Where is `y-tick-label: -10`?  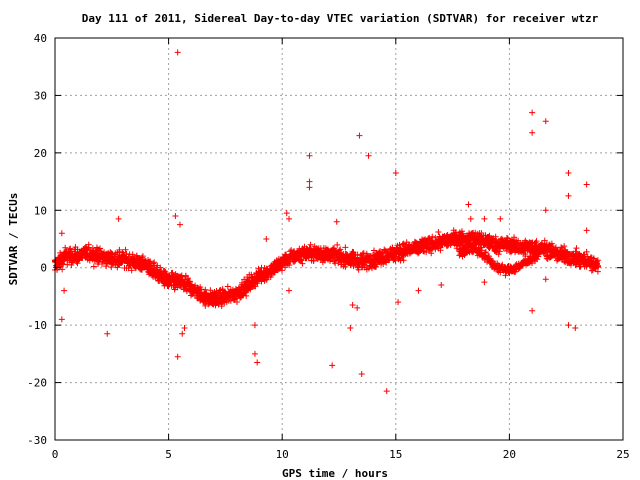
y-tick-label: -10 is located at coordinates (37, 325).